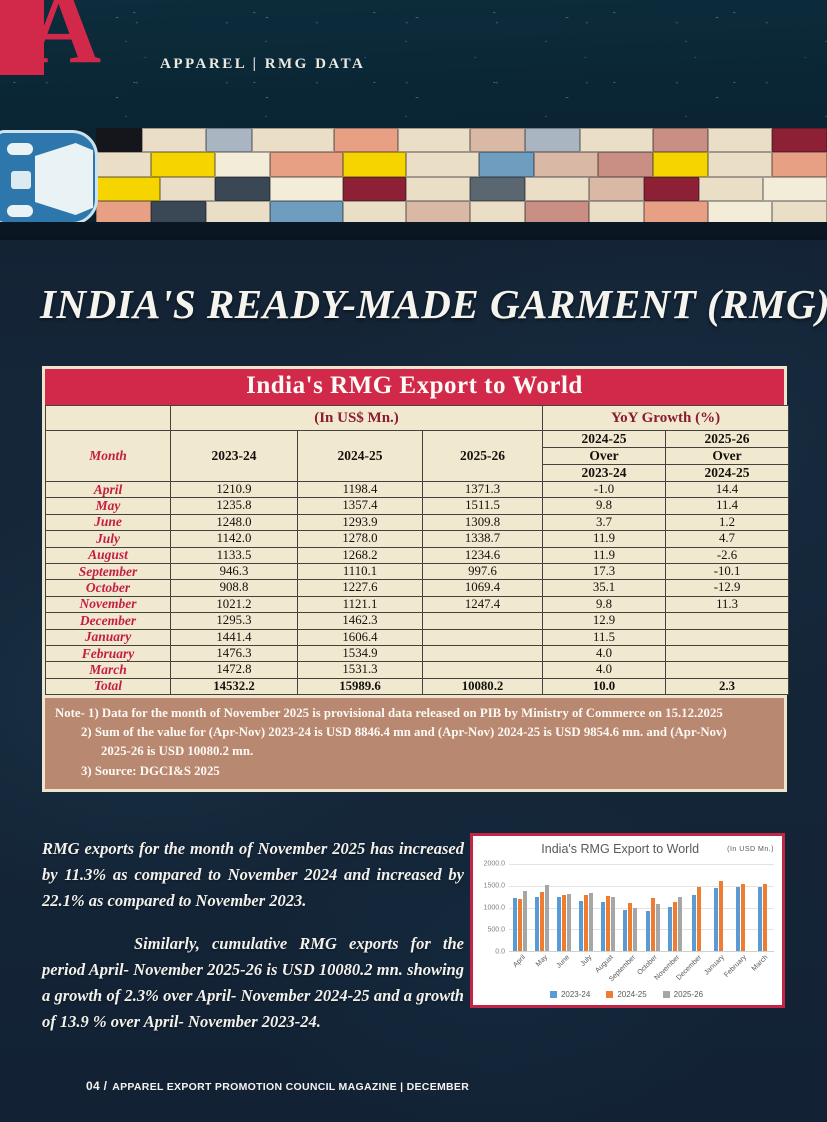 The width and height of the screenshot is (827, 1122). What do you see at coordinates (641, 908) in the screenshot?
I see `gridline` at bounding box center [641, 908].